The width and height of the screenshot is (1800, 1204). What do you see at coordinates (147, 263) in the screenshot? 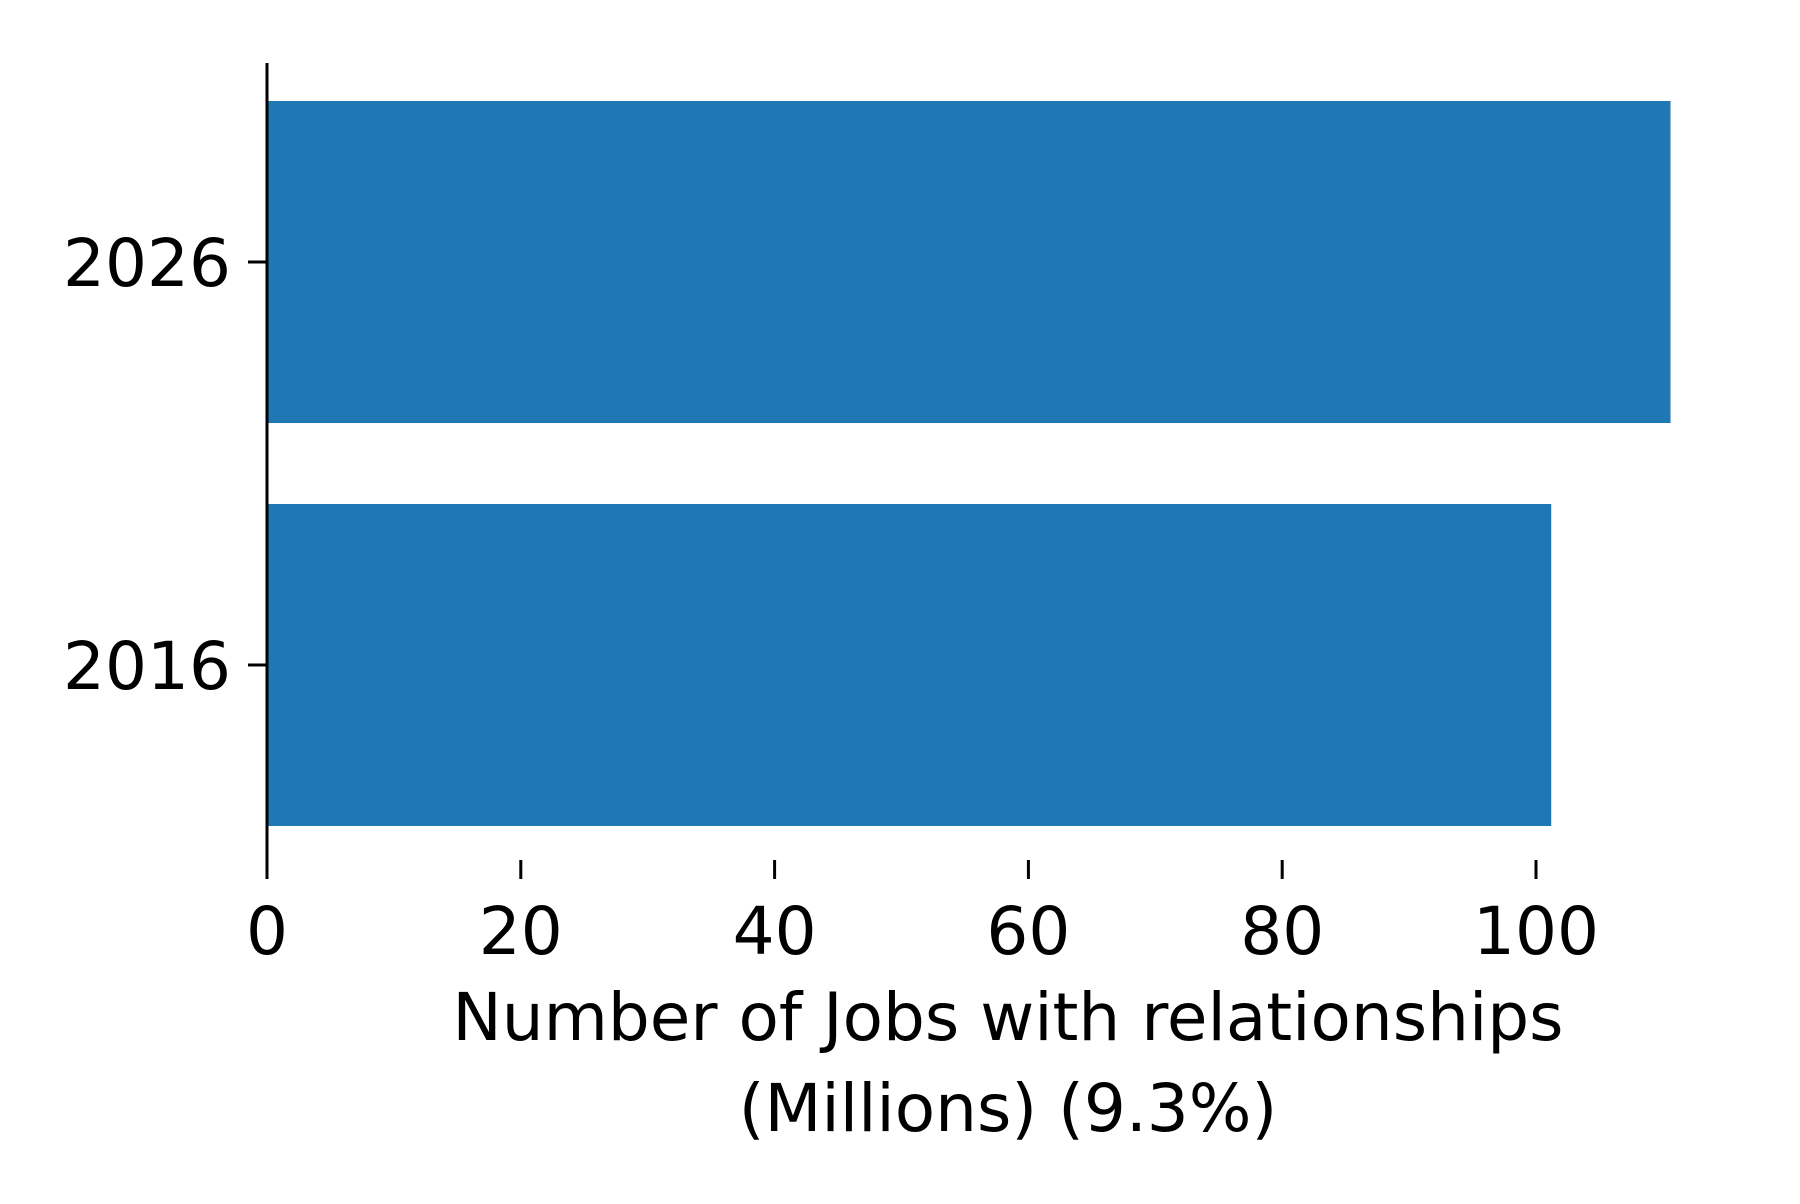
I see `y-tick-label-2026: 2026` at bounding box center [147, 263].